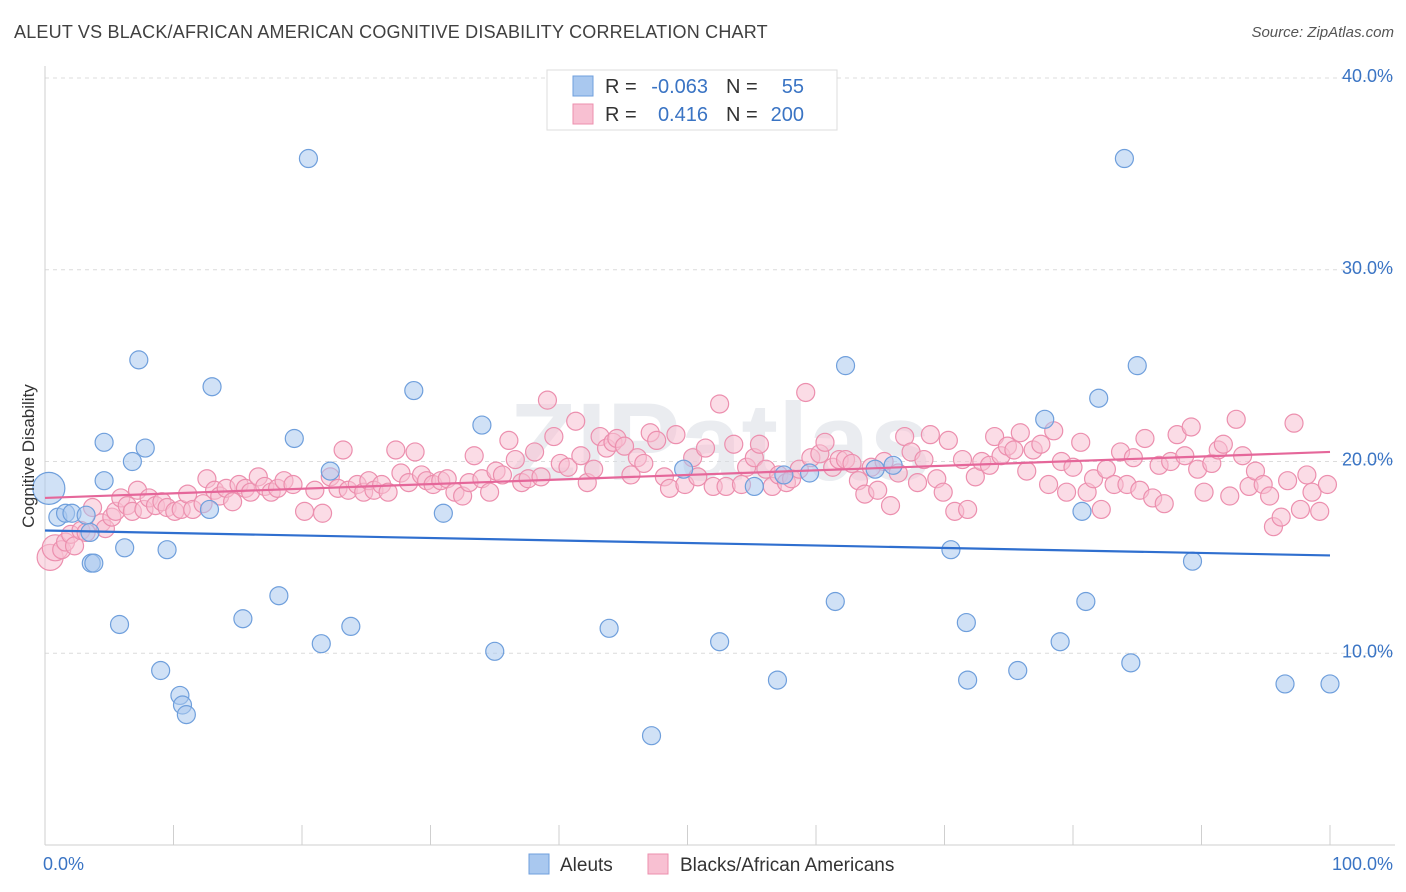  I want to click on trend-lines, so click(687, 503).